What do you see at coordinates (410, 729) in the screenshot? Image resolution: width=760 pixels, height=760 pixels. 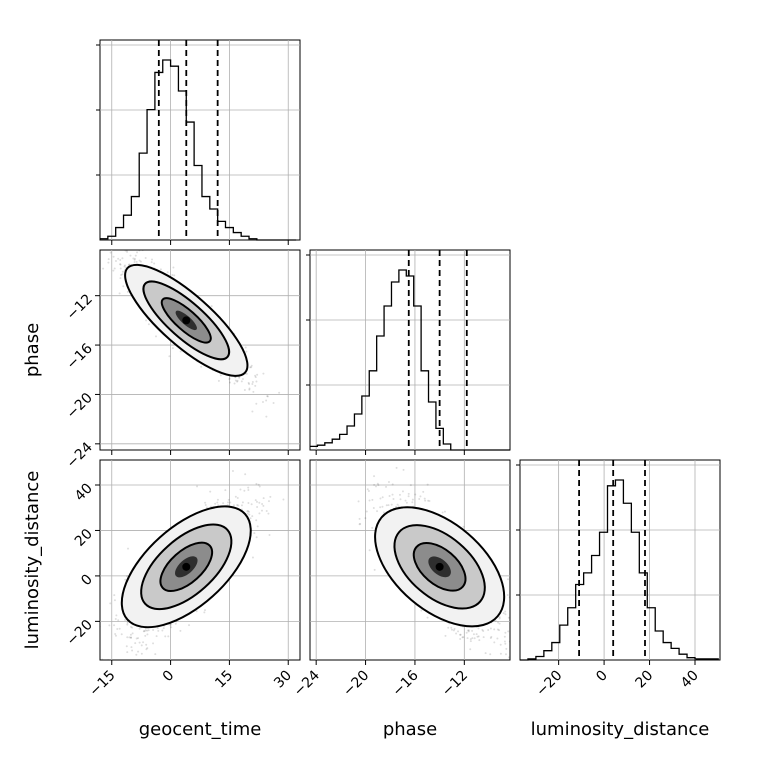 I see `xlabel-phase: phase` at bounding box center [410, 729].